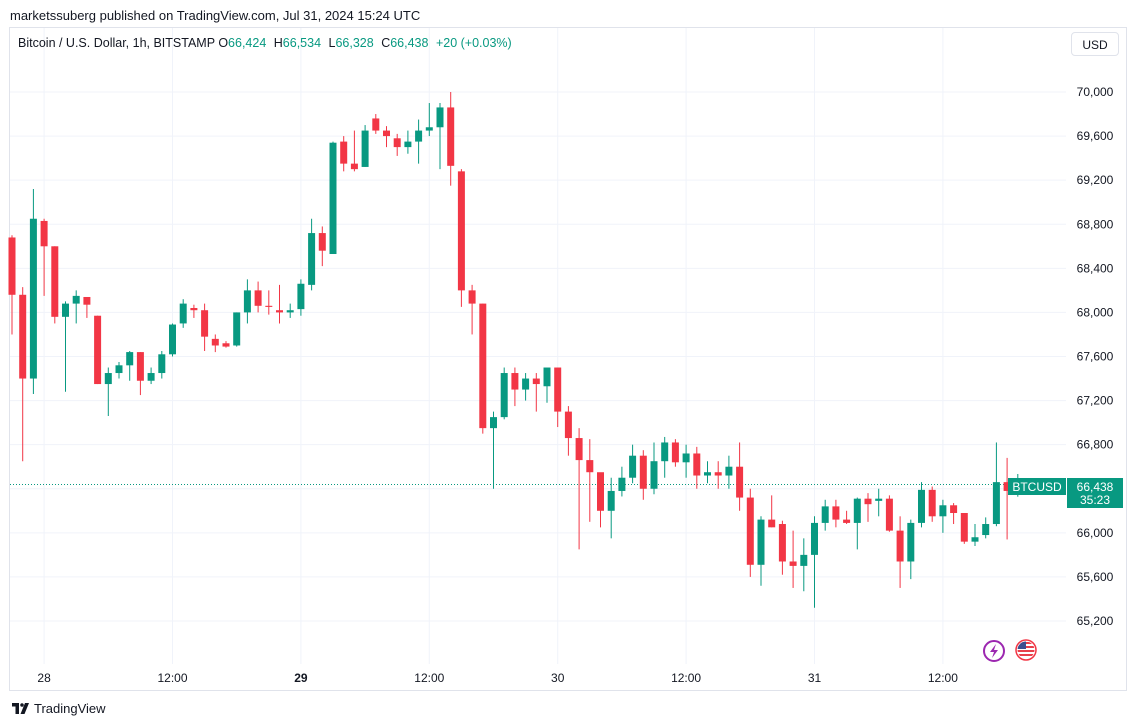  I want to click on high-label: H, so click(278, 43).